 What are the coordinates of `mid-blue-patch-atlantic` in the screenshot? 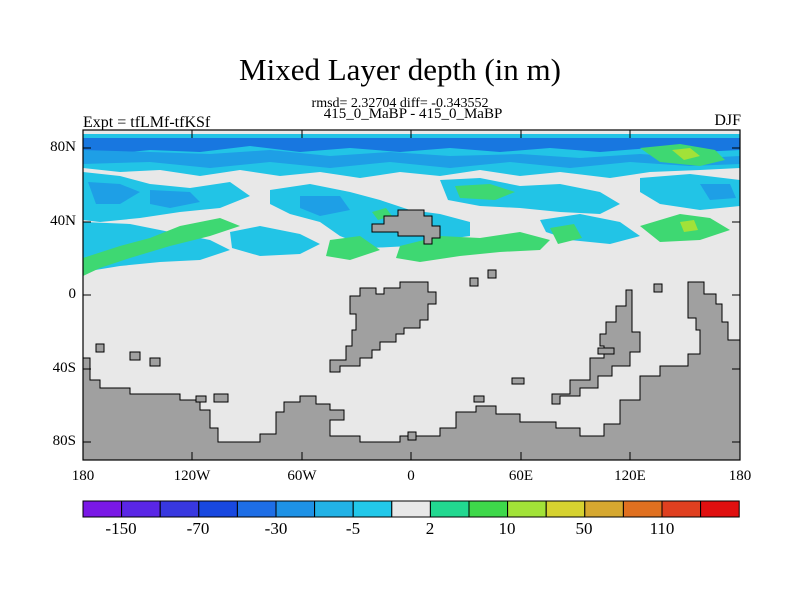 It's located at (325, 206).